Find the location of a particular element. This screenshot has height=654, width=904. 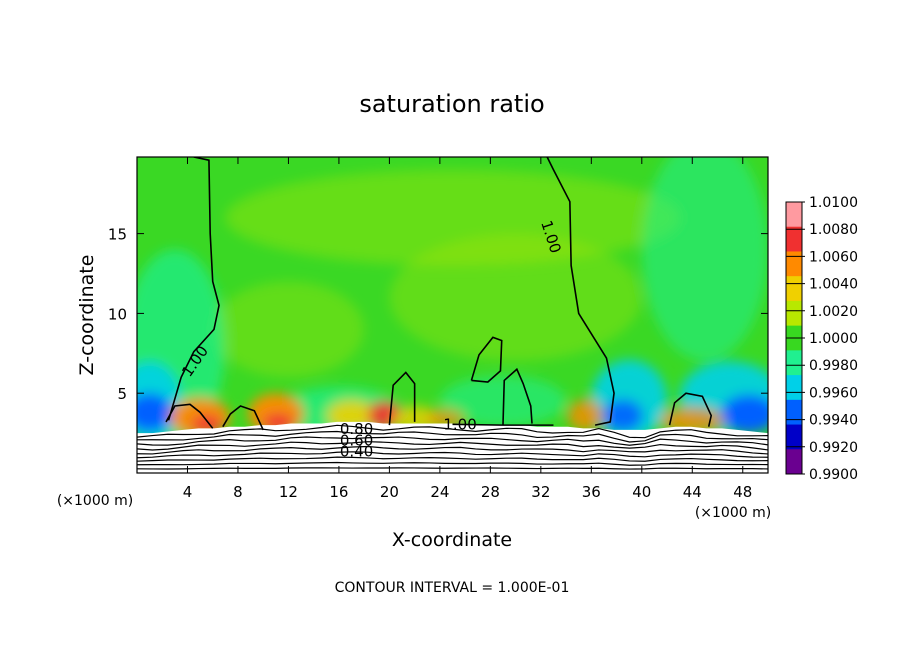

colorbar-level-label: 1.0040 is located at coordinates (833, 285).